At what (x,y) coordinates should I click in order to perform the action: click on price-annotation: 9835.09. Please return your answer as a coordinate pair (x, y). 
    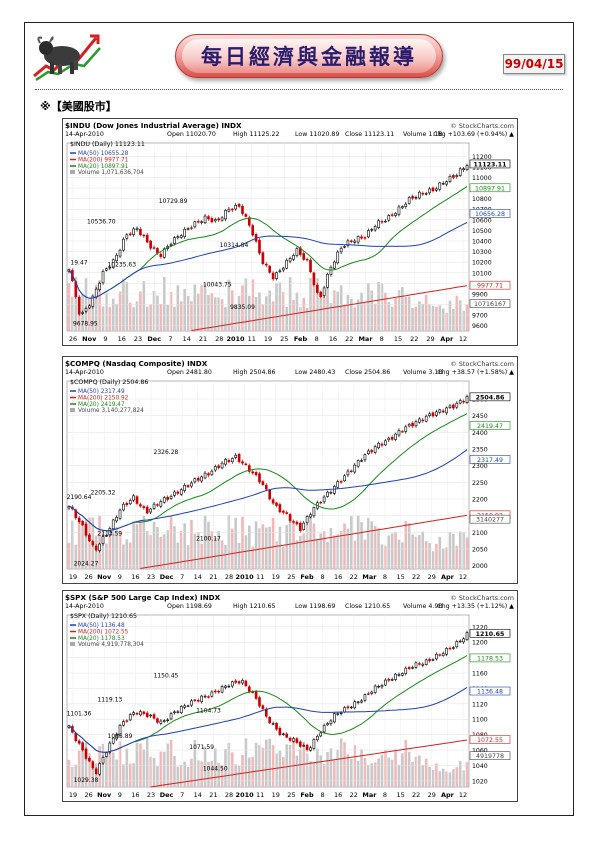
    Looking at the image, I should click on (242, 307).